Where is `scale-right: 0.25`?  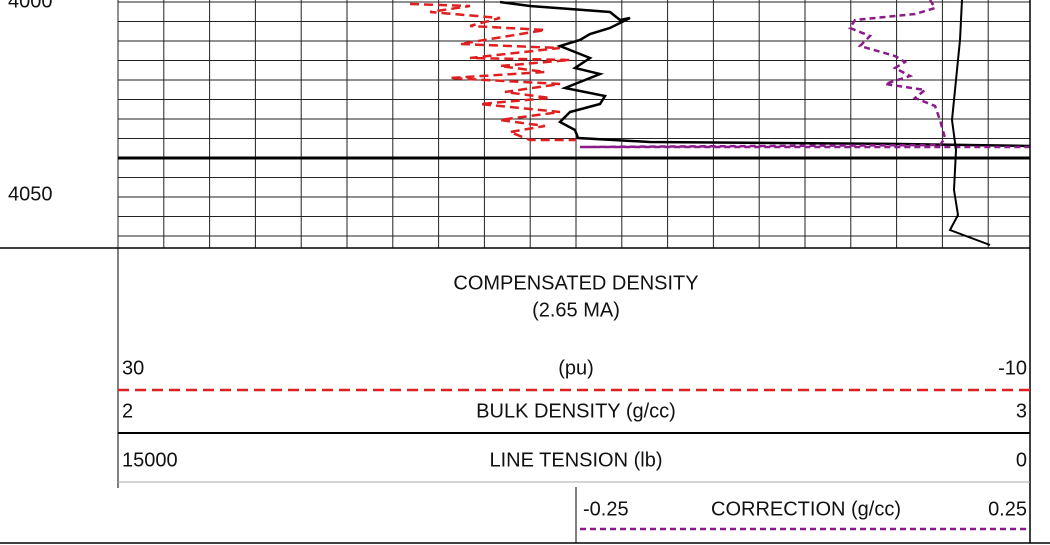
scale-right: 0.25 is located at coordinates (1007, 509).